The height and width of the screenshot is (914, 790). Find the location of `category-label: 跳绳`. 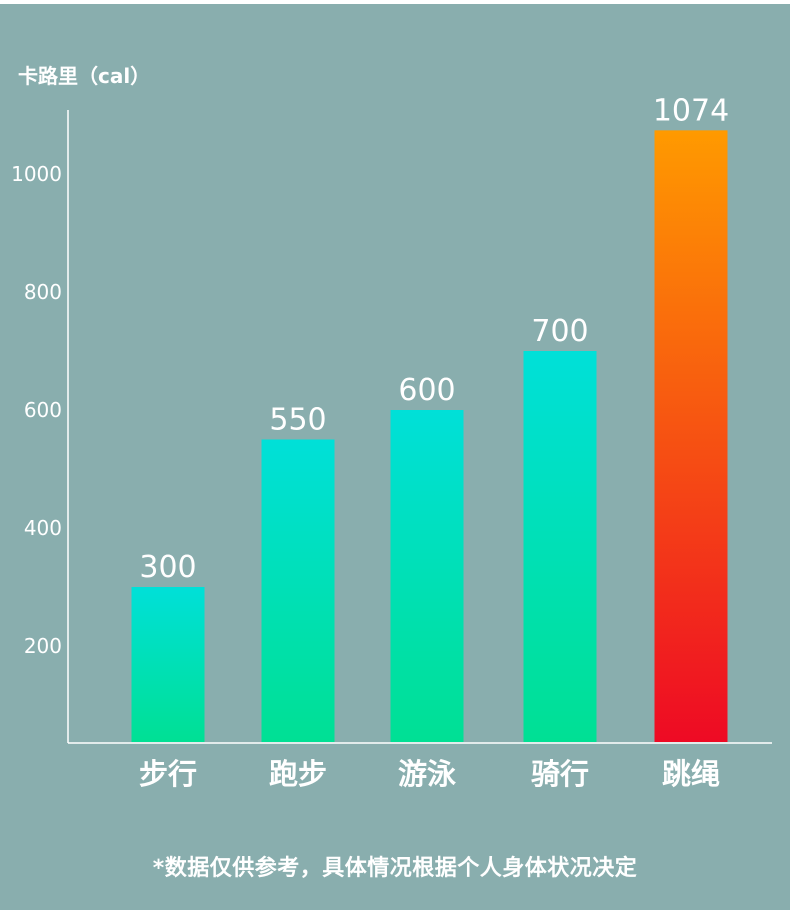

category-label: 跳绳 is located at coordinates (691, 774).